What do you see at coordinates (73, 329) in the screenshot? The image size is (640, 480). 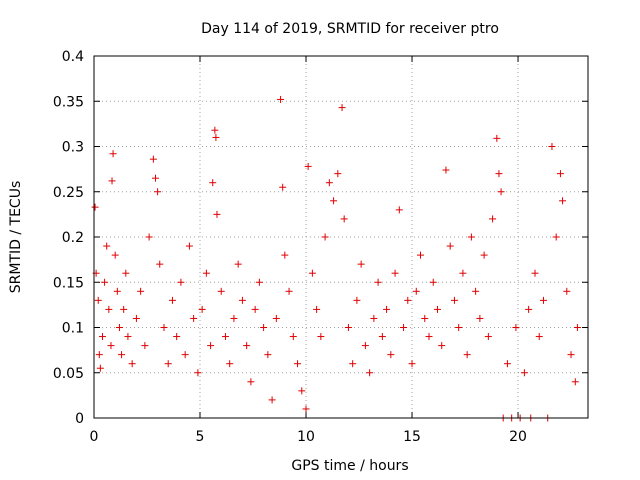 I see `y-tick-label: 0.1` at bounding box center [73, 329].